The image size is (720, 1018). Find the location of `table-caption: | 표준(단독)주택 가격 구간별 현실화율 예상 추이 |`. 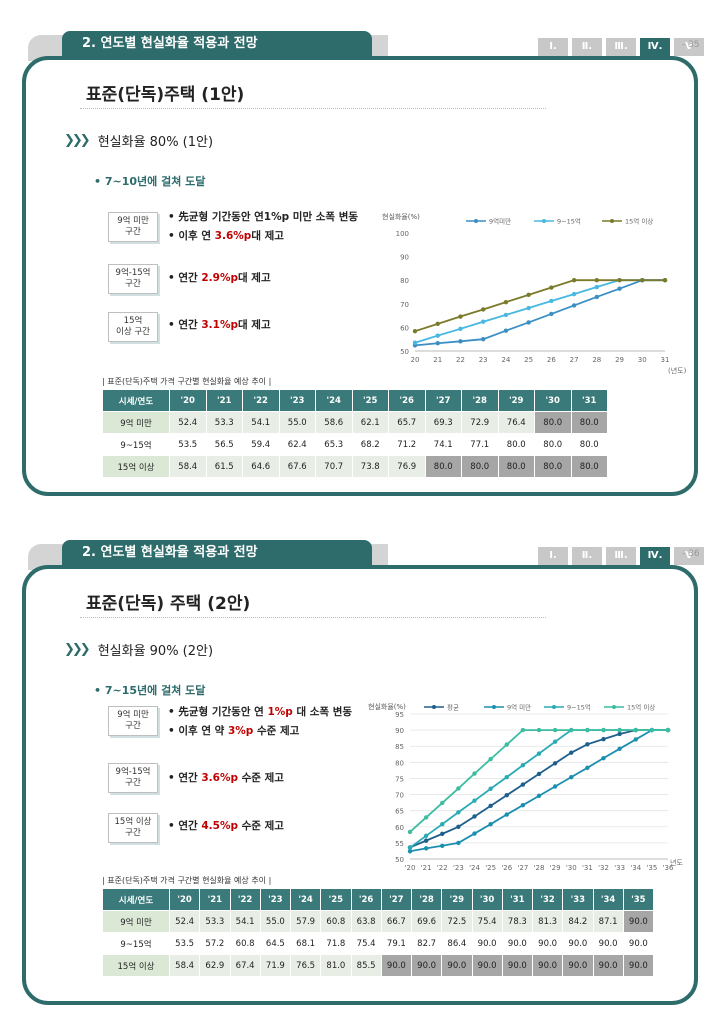

table-caption: | 표준(단독)주택 가격 구간별 현실화율 예상 추이 | is located at coordinates (187, 381).